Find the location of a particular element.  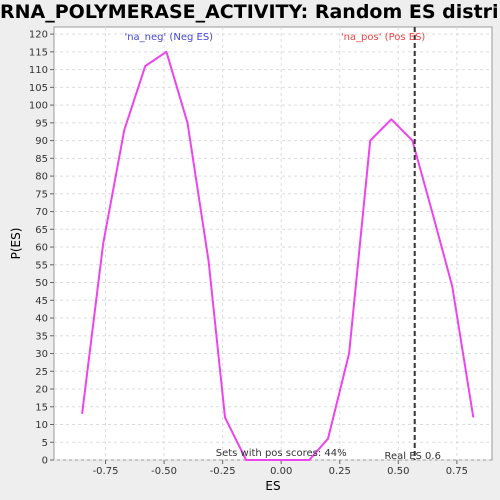

pos-scores-annotation: Sets with pos scores: 44% is located at coordinates (281, 453).